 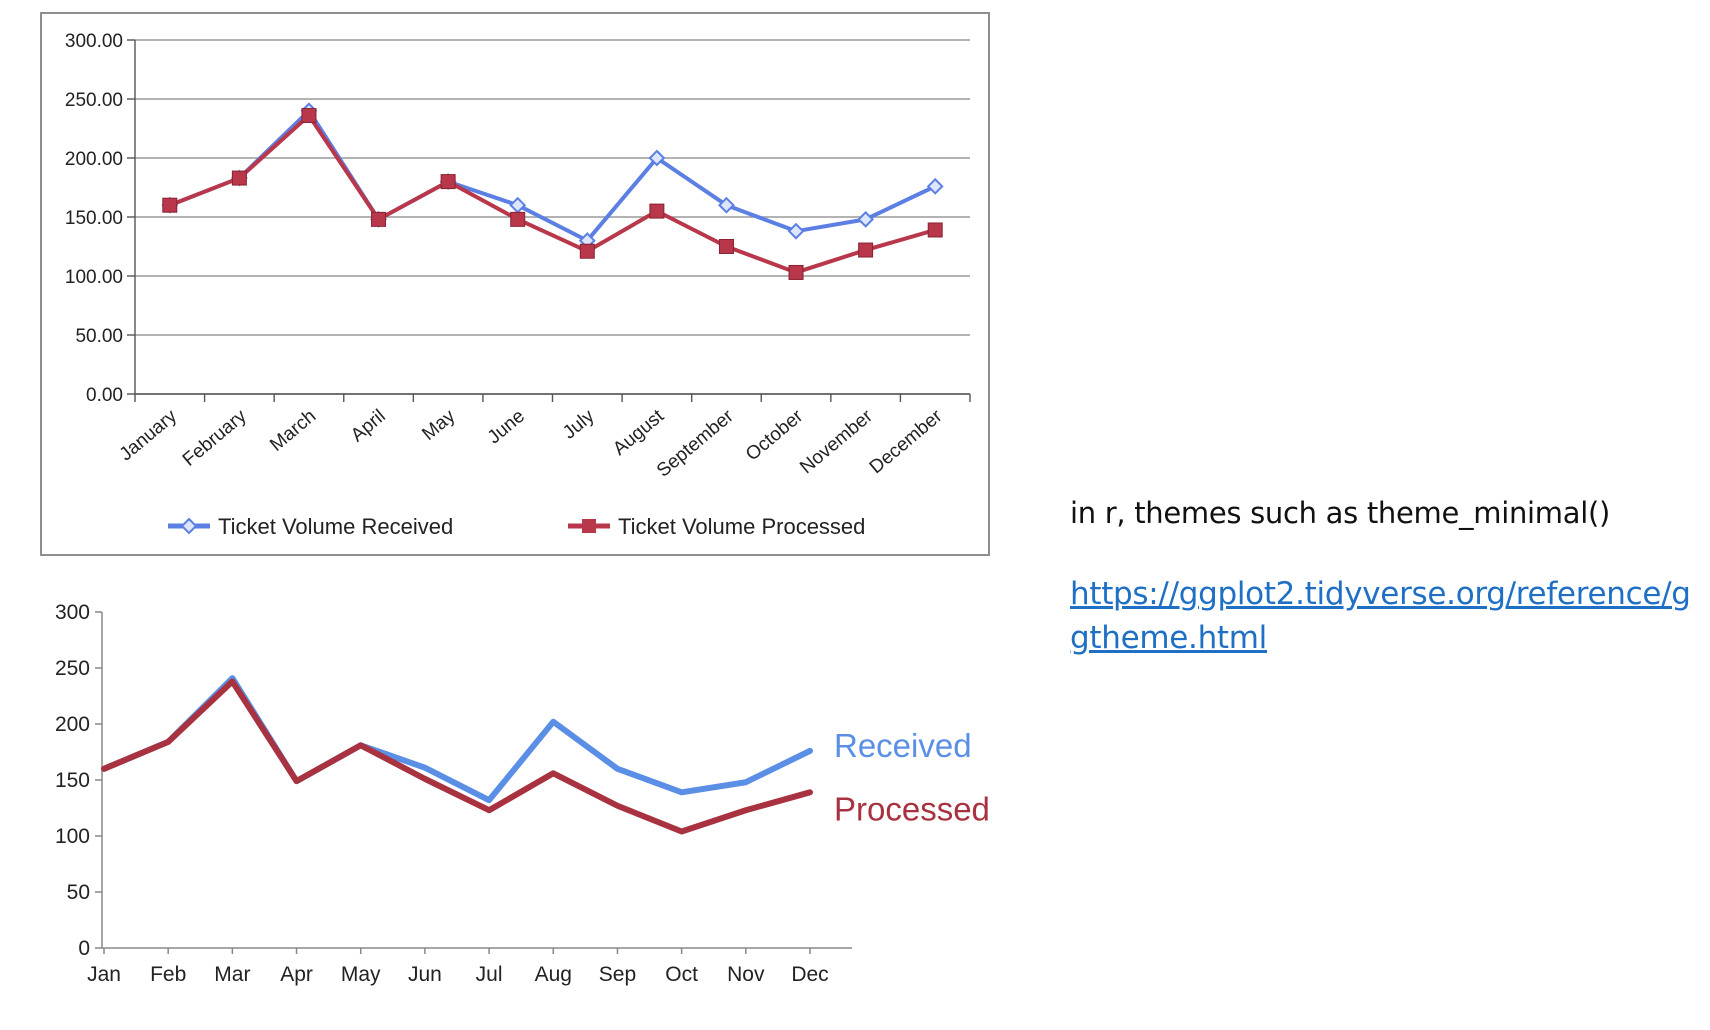 What do you see at coordinates (335, 526) in the screenshot?
I see `legend-label-ticket-volume-received: Ticket Volume Received` at bounding box center [335, 526].